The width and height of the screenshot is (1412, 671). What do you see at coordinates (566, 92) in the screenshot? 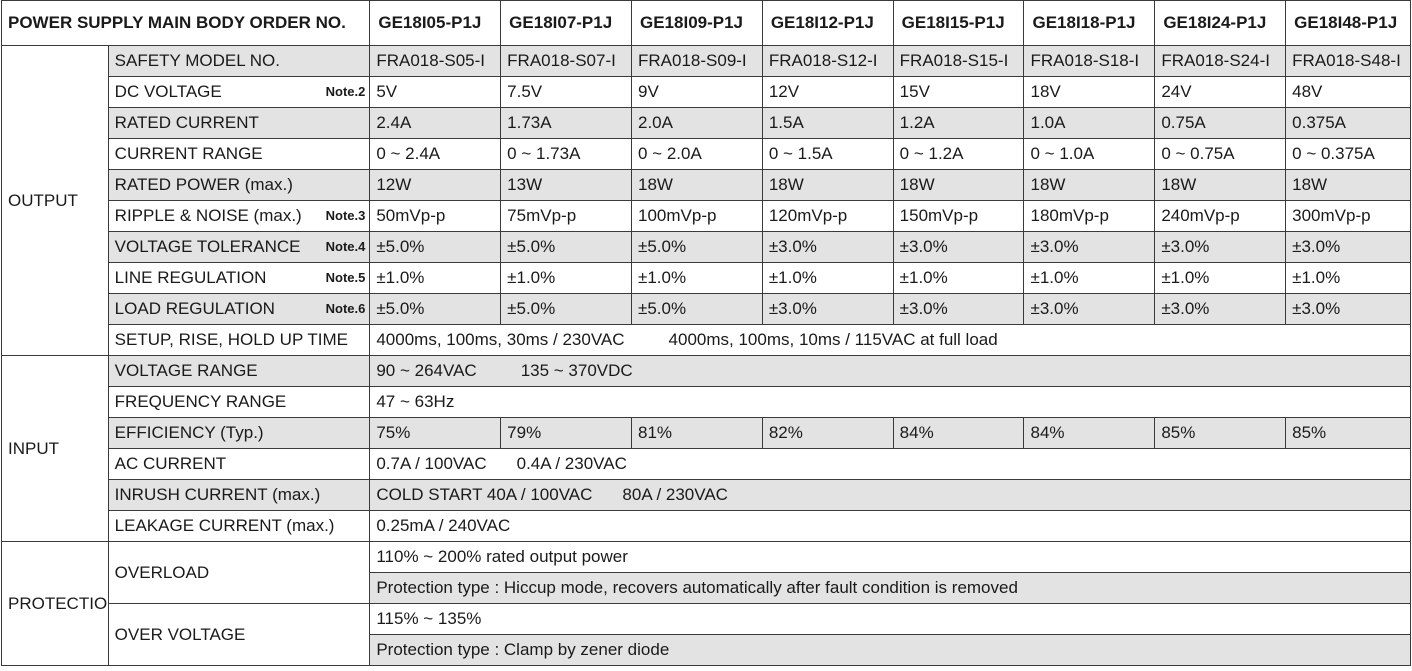
I see `cell: 7.5V` at bounding box center [566, 92].